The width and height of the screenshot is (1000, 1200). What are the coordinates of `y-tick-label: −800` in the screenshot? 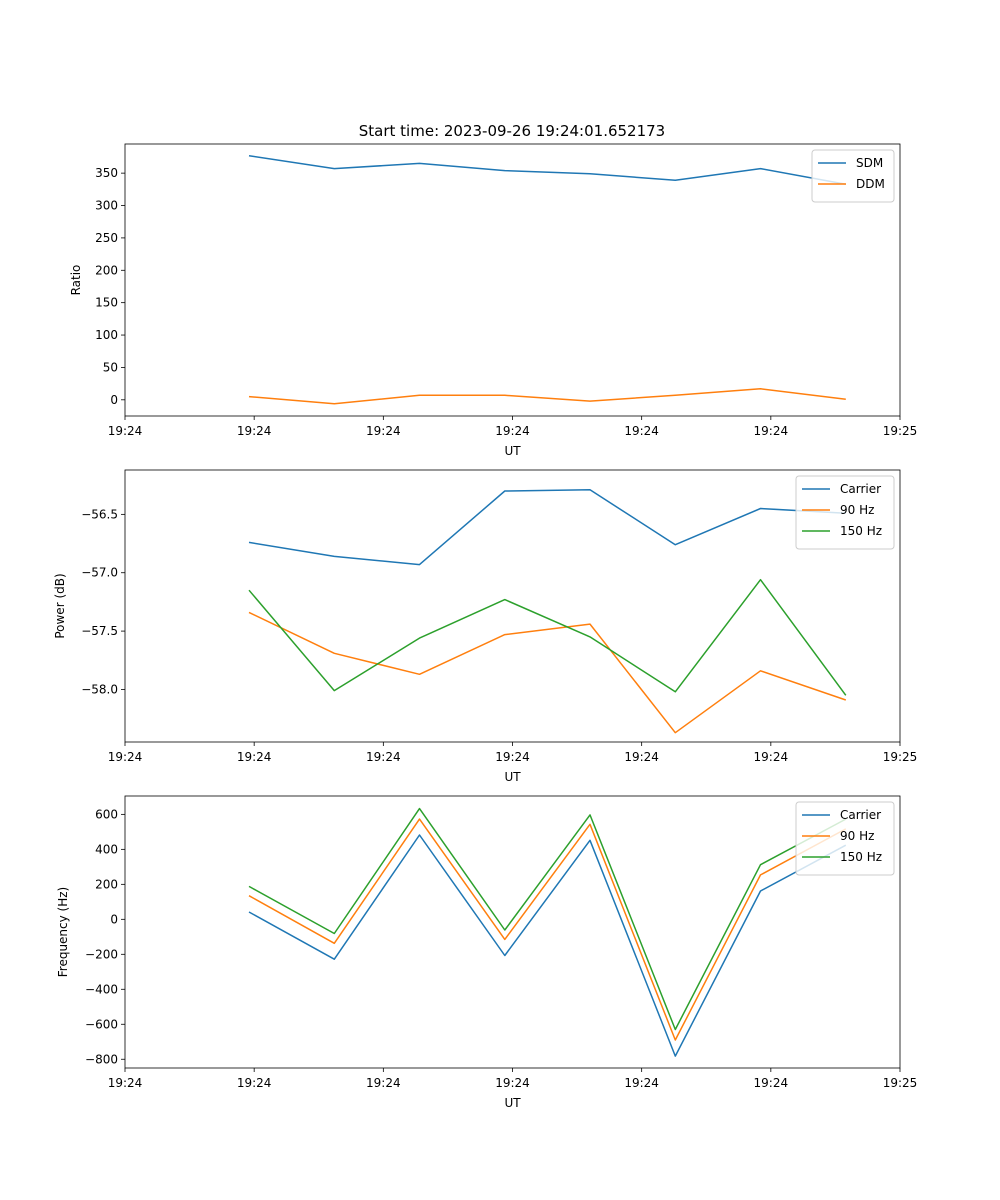 It's located at (101, 1059).